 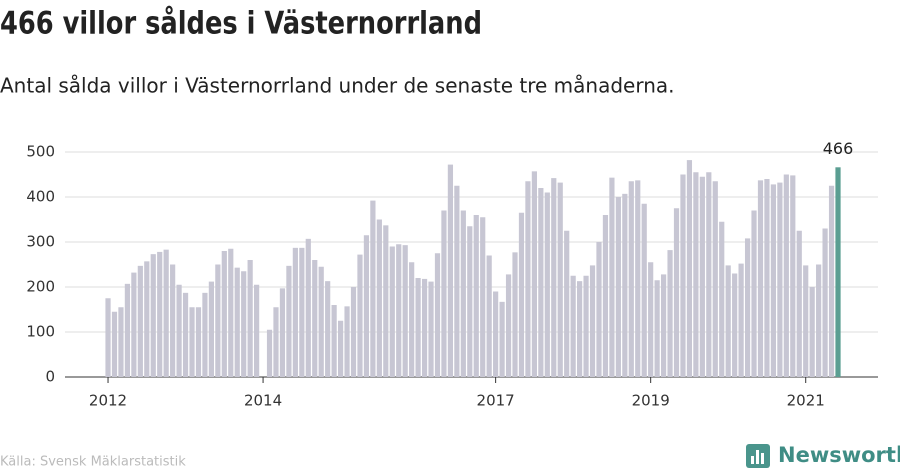 I want to click on source: Källa: Svensk Mäklarstatistik, so click(x=93, y=462).